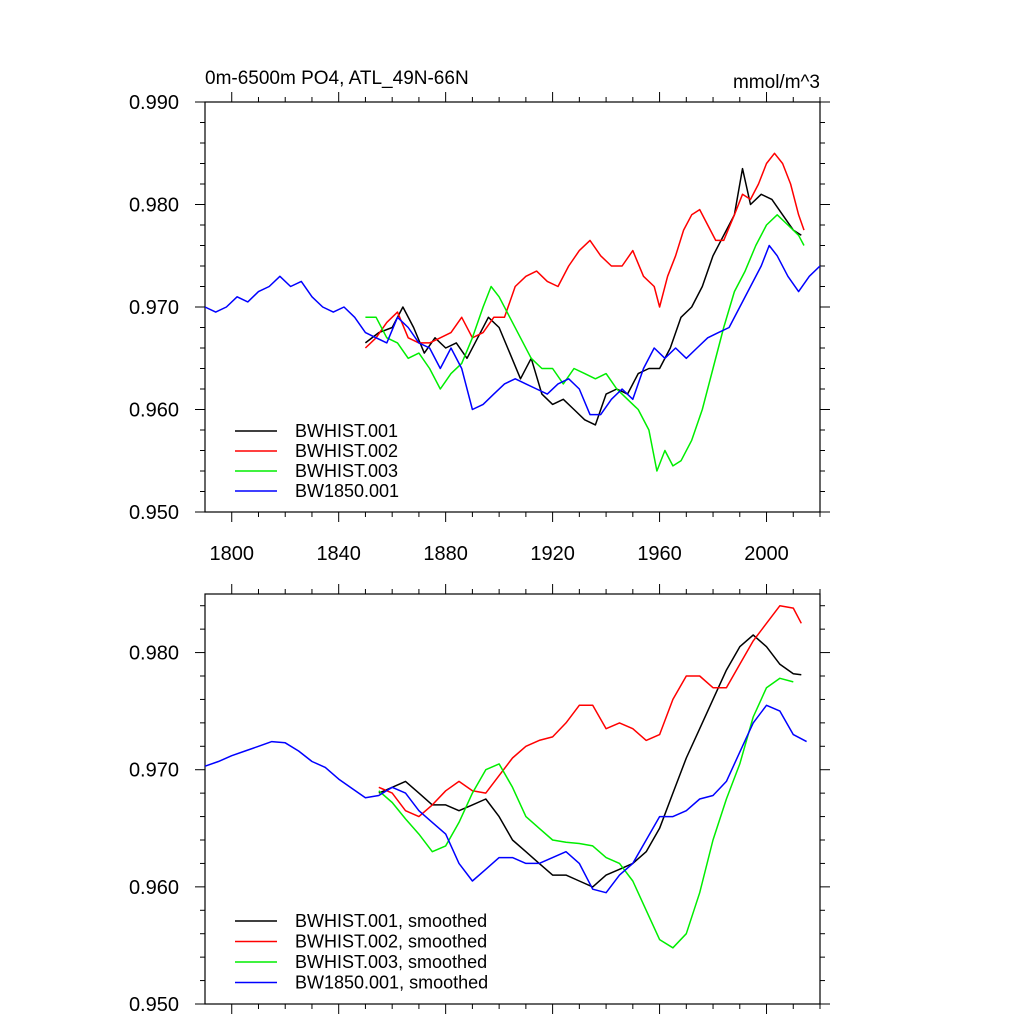  I want to click on x-tick-label: 1920, so click(552, 554).